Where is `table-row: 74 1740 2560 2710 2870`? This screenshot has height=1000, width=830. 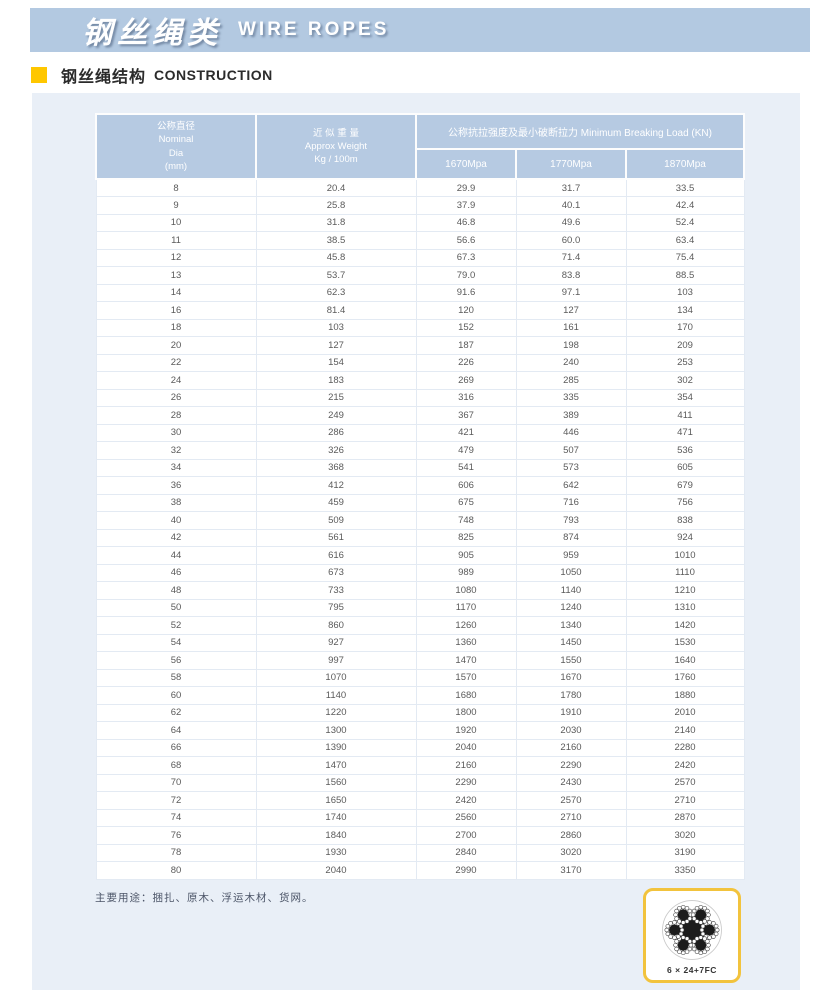 table-row: 74 1740 2560 2710 2870 is located at coordinates (420, 817).